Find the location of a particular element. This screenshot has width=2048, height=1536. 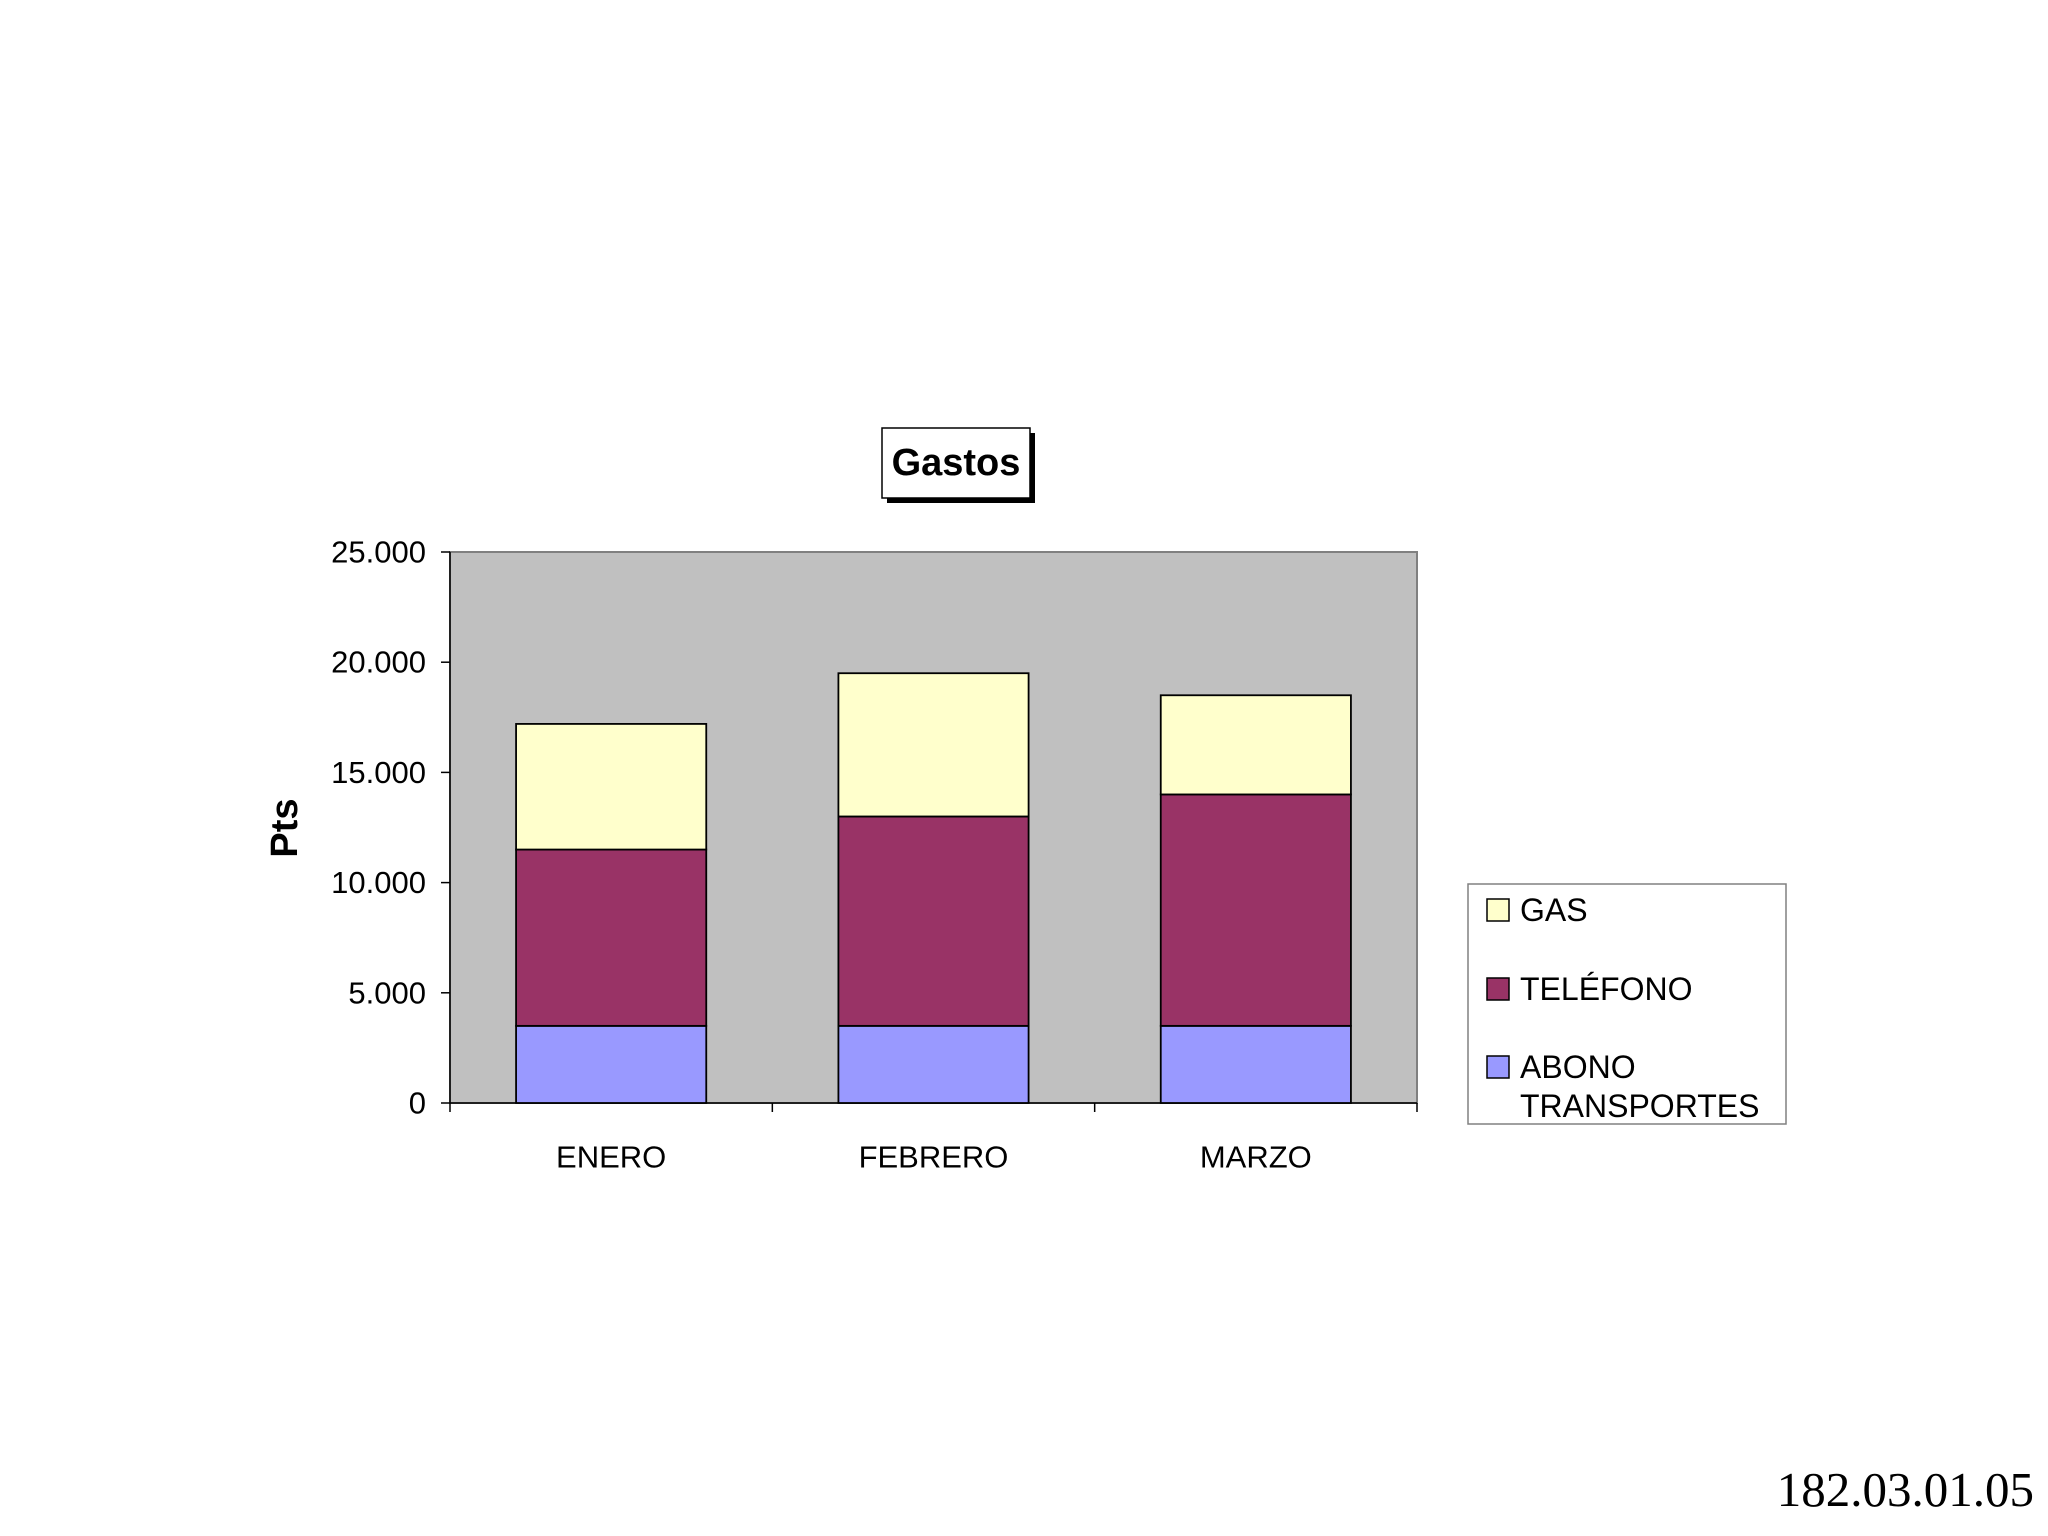

legend-label: GAS is located at coordinates (1554, 910).